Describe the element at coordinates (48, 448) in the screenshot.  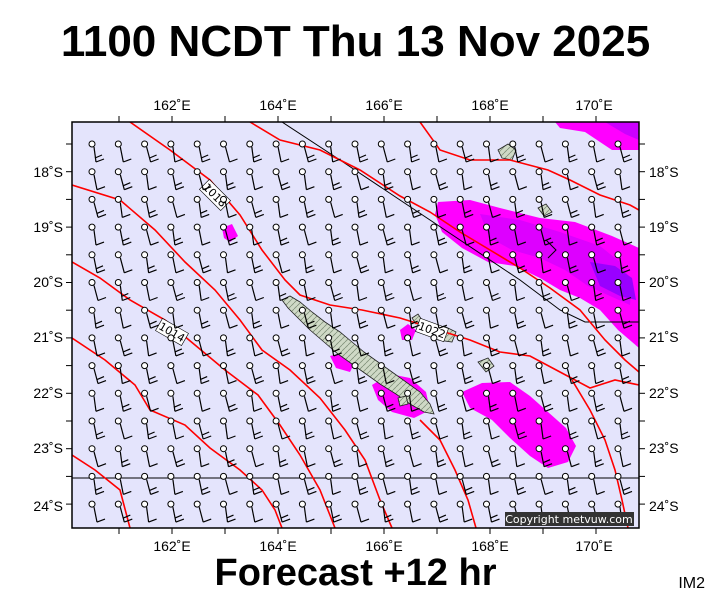
I see `lat-label: 23˚S` at that location.